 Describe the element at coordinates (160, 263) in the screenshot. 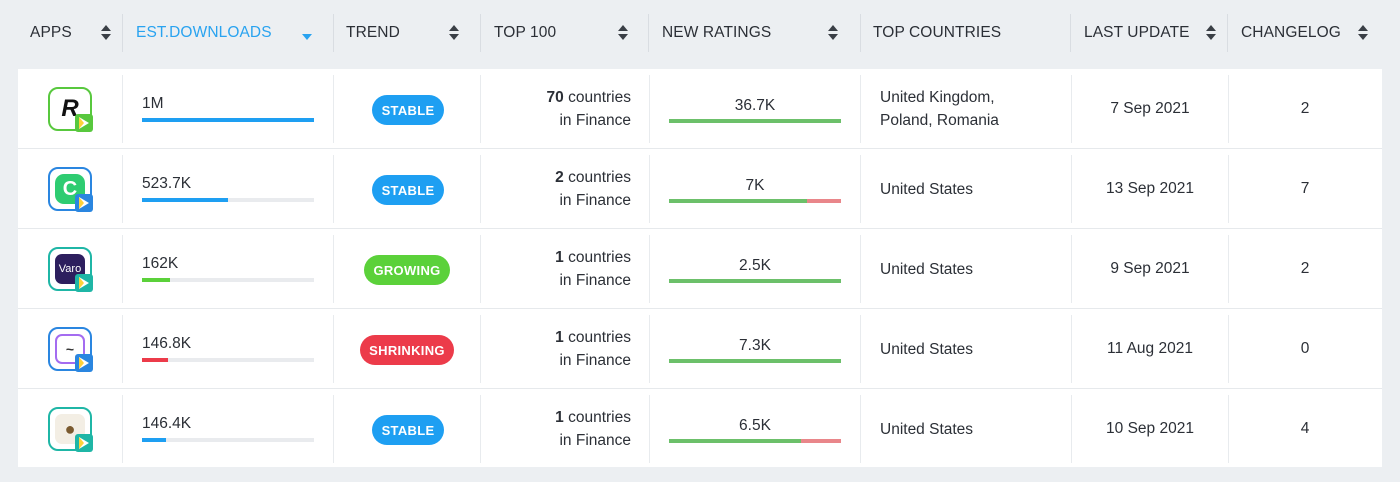

I see `downloads-value: 162K` at that location.